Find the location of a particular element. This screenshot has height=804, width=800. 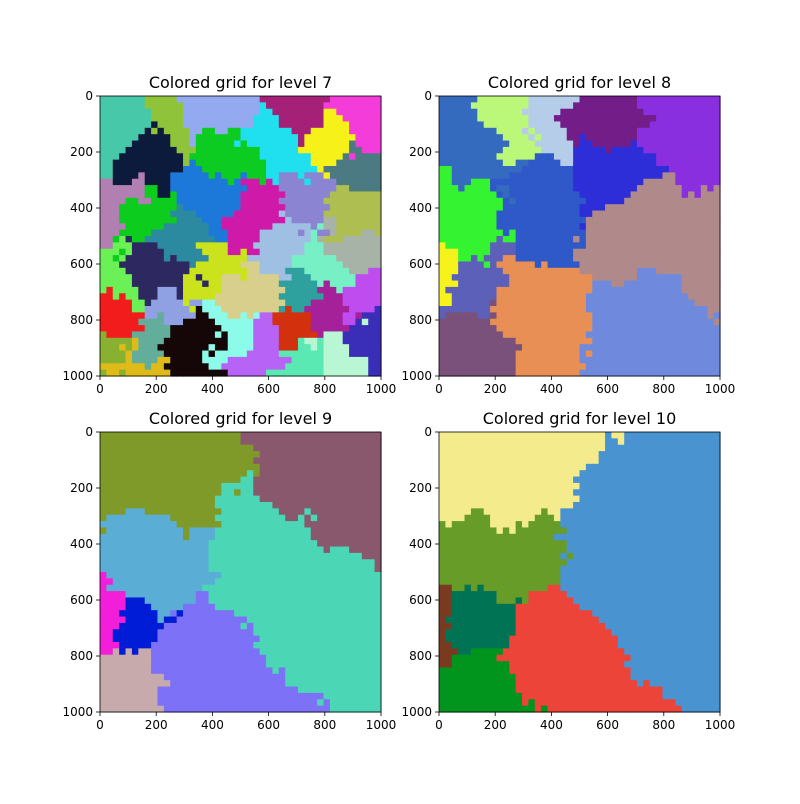

x-tick-label: 400 is located at coordinates (551, 389).